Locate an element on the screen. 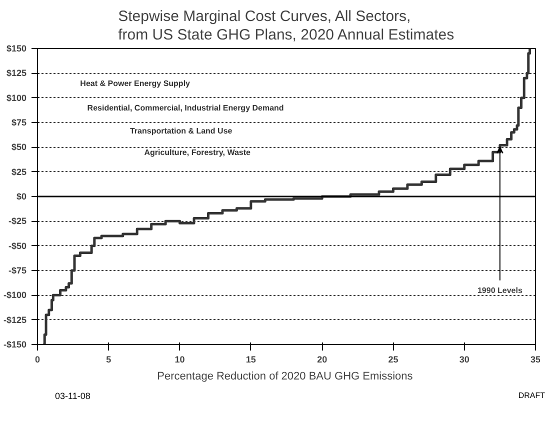 The width and height of the screenshot is (559, 433). y-tick-label: -$150 is located at coordinates (15, 345).